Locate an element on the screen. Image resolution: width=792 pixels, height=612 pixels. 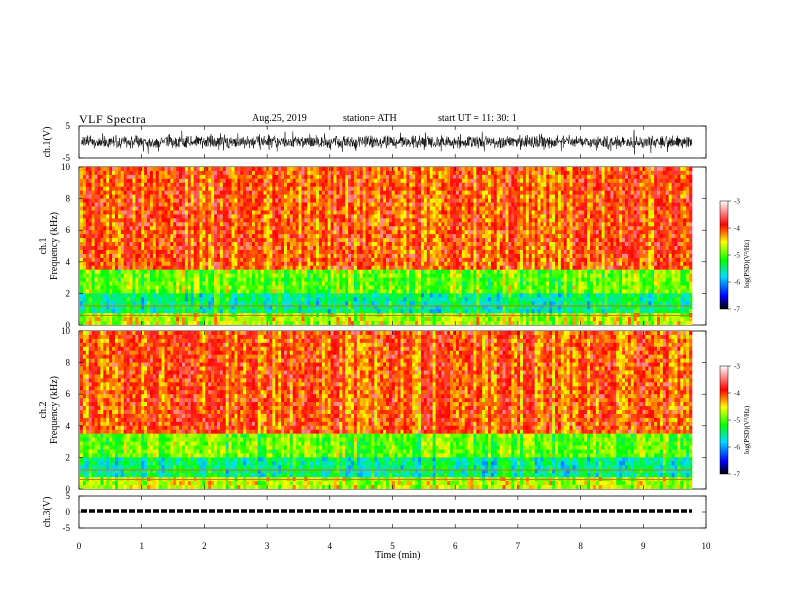
x-tick-label: 9 is located at coordinates (643, 546).